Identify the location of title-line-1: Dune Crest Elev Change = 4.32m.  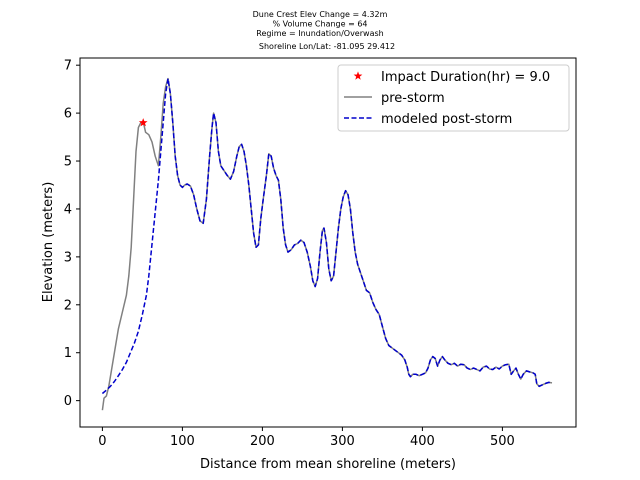
(320, 14).